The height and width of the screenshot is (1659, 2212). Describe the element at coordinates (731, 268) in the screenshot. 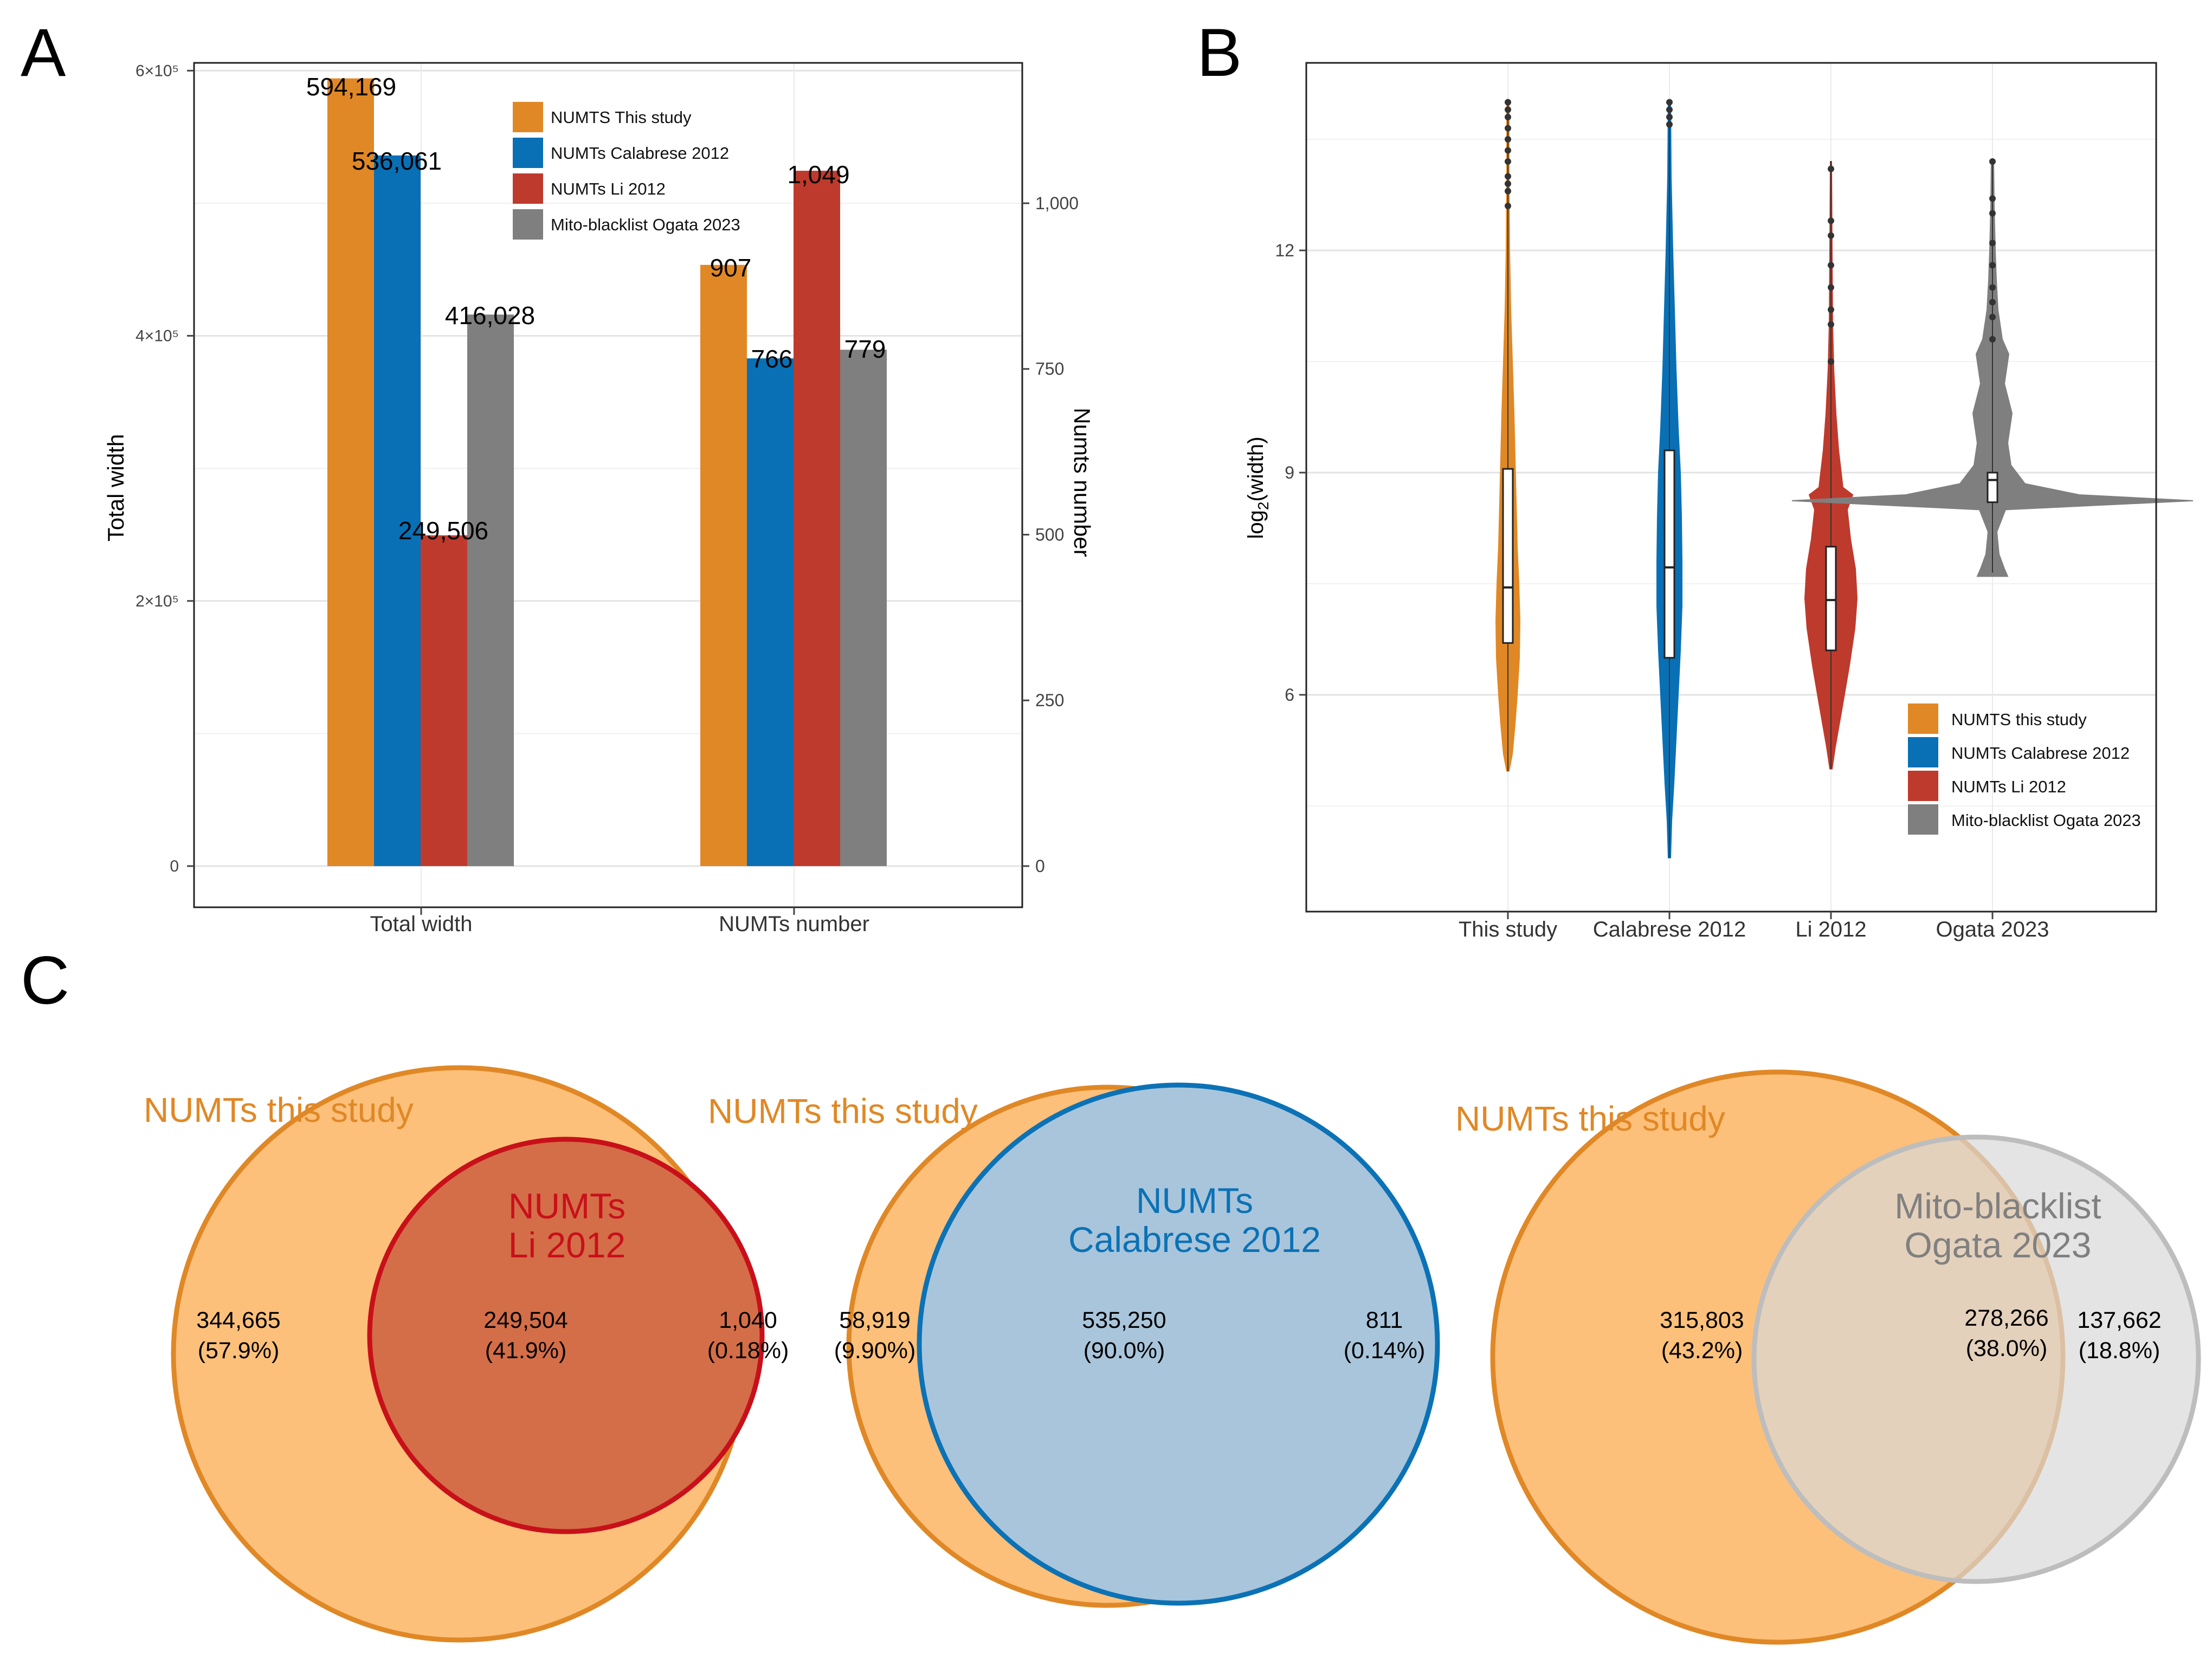

I see `bar-value-label: 907` at that location.